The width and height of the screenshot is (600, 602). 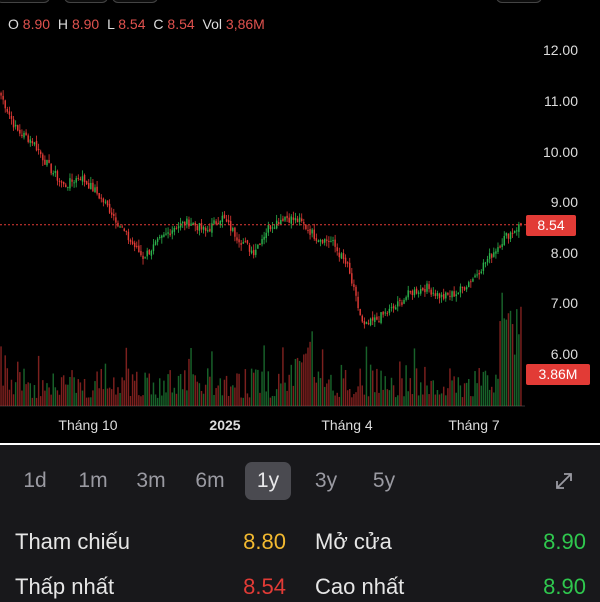 What do you see at coordinates (181, 24) in the screenshot?
I see `close-value: 8.54` at bounding box center [181, 24].